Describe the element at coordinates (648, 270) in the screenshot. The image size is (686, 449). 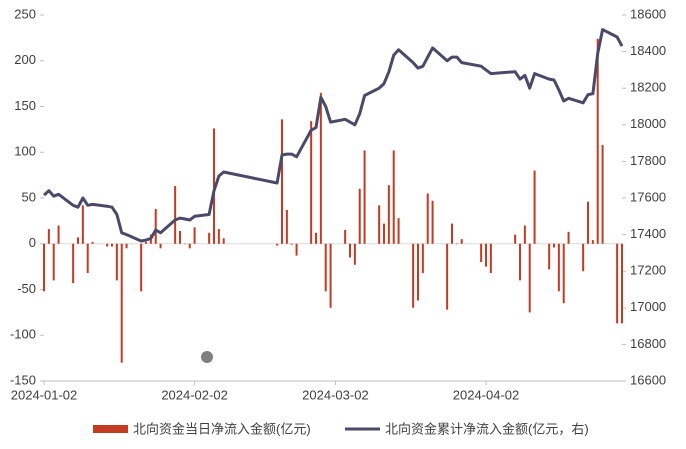
I see `y2-tick-label: 17200` at that location.